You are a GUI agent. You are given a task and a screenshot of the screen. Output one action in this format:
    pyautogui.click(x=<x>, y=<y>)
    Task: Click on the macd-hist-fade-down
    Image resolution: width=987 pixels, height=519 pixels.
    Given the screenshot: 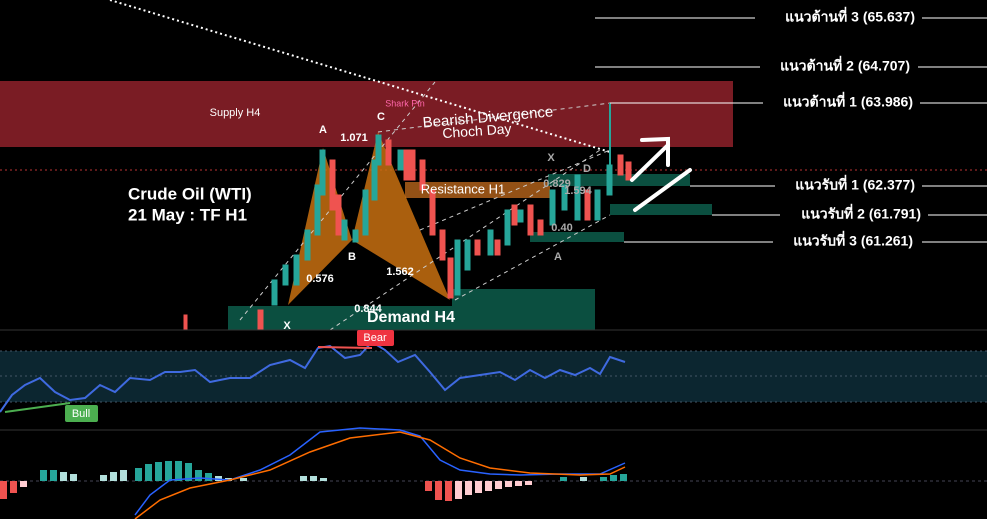 What is the action you would take?
    pyautogui.click(x=276, y=490)
    